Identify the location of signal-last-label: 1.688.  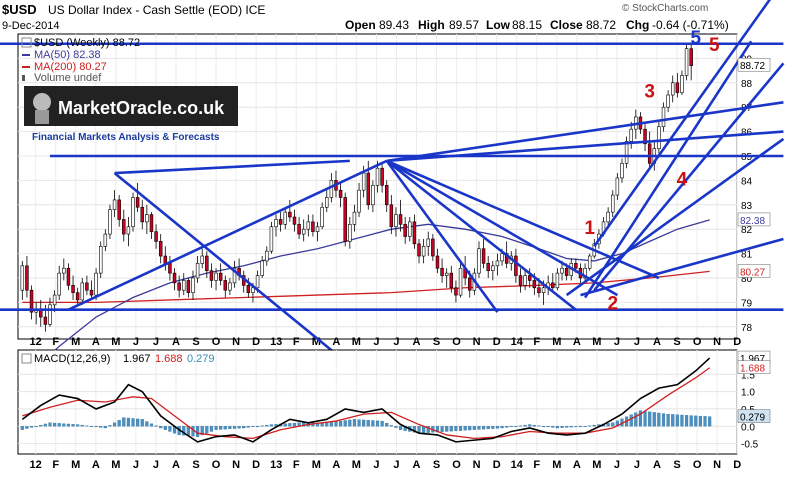
(752, 369).